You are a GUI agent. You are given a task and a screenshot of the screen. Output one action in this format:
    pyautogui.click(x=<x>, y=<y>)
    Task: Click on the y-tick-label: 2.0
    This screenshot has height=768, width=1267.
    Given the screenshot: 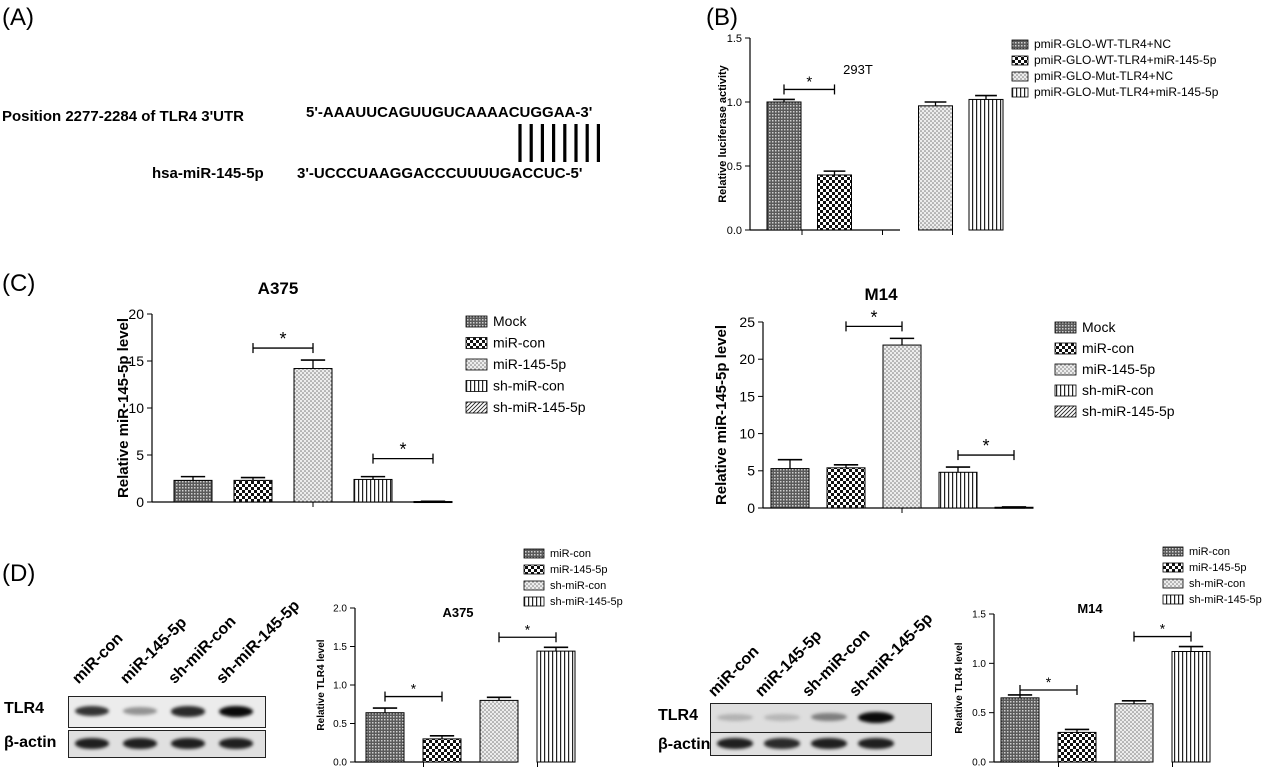 What is the action you would take?
    pyautogui.click(x=340, y=609)
    